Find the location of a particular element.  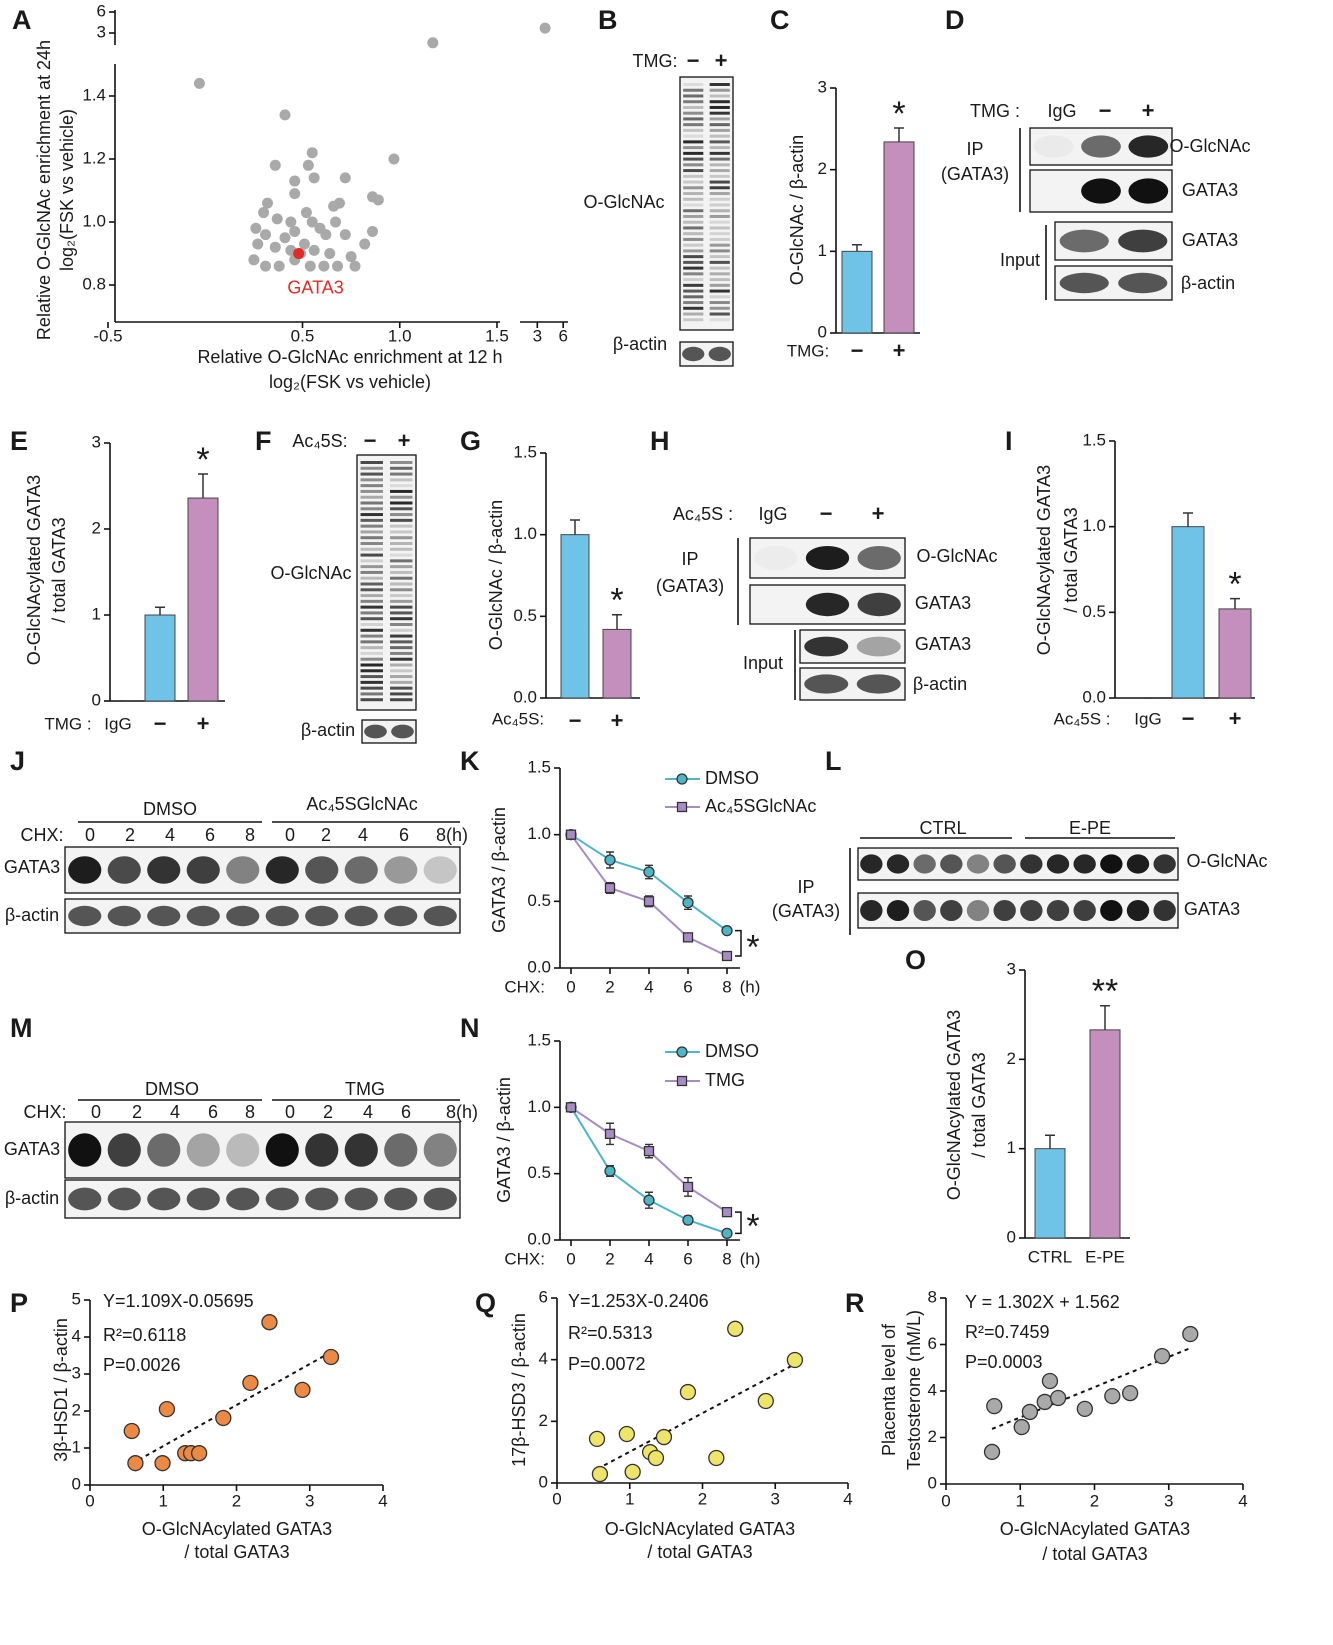

blot-label: GATA3 is located at coordinates (1210, 240).